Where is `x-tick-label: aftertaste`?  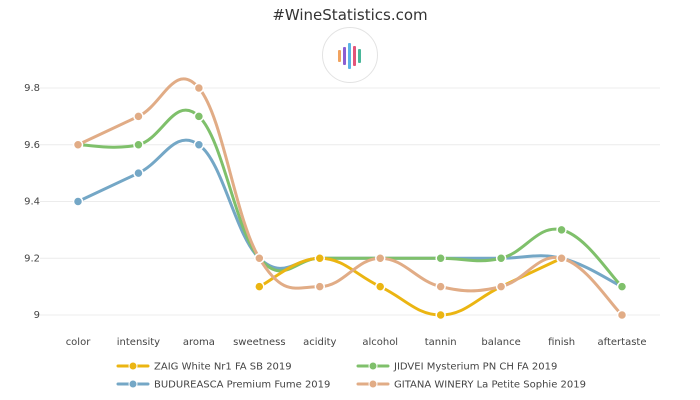 x-tick-label: aftertaste is located at coordinates (622, 342).